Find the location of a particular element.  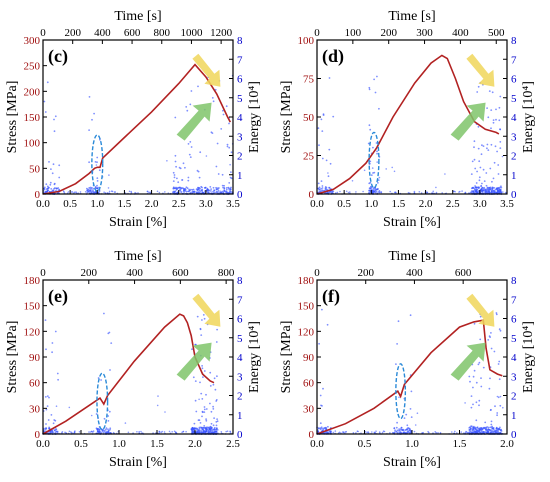

highlight-ellipse is located at coordinates (102, 401).